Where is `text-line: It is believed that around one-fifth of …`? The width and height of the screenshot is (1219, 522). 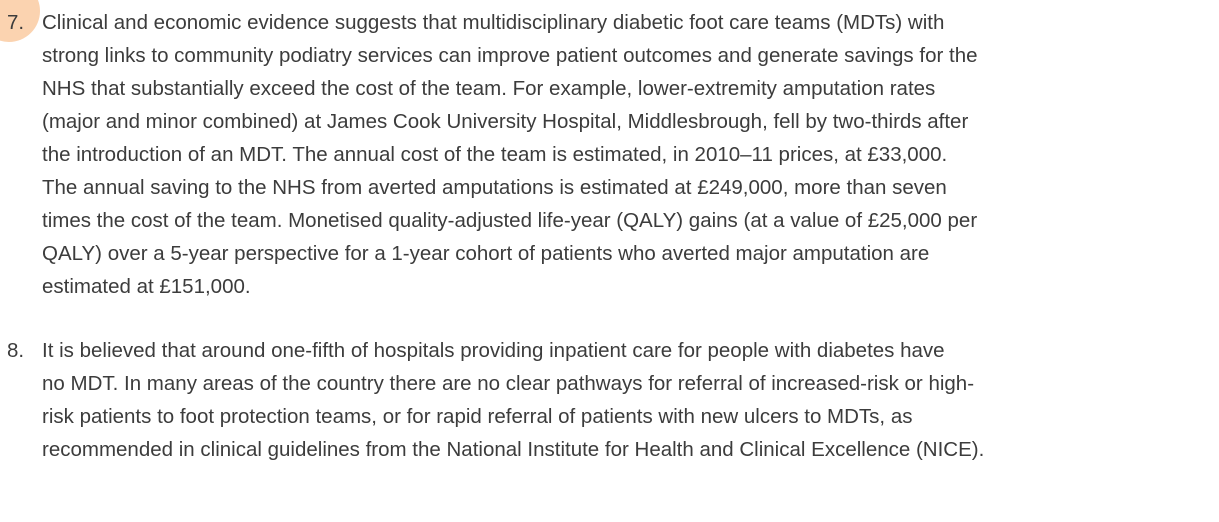 text-line: It is believed that around one-fifth of … is located at coordinates (493, 350).